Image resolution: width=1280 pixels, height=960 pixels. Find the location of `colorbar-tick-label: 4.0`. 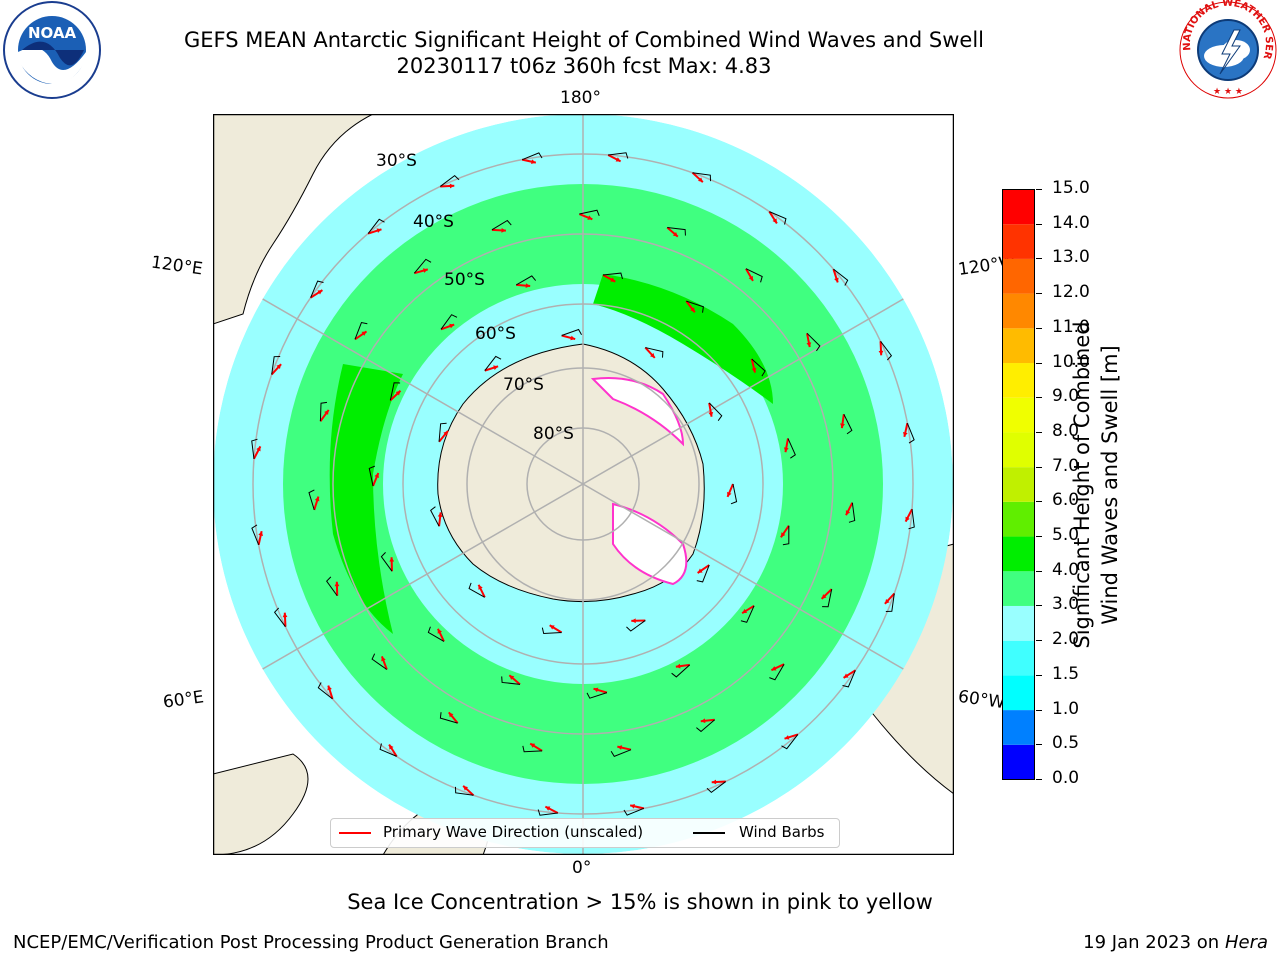

colorbar-tick-label: 4.0 is located at coordinates (1066, 569).